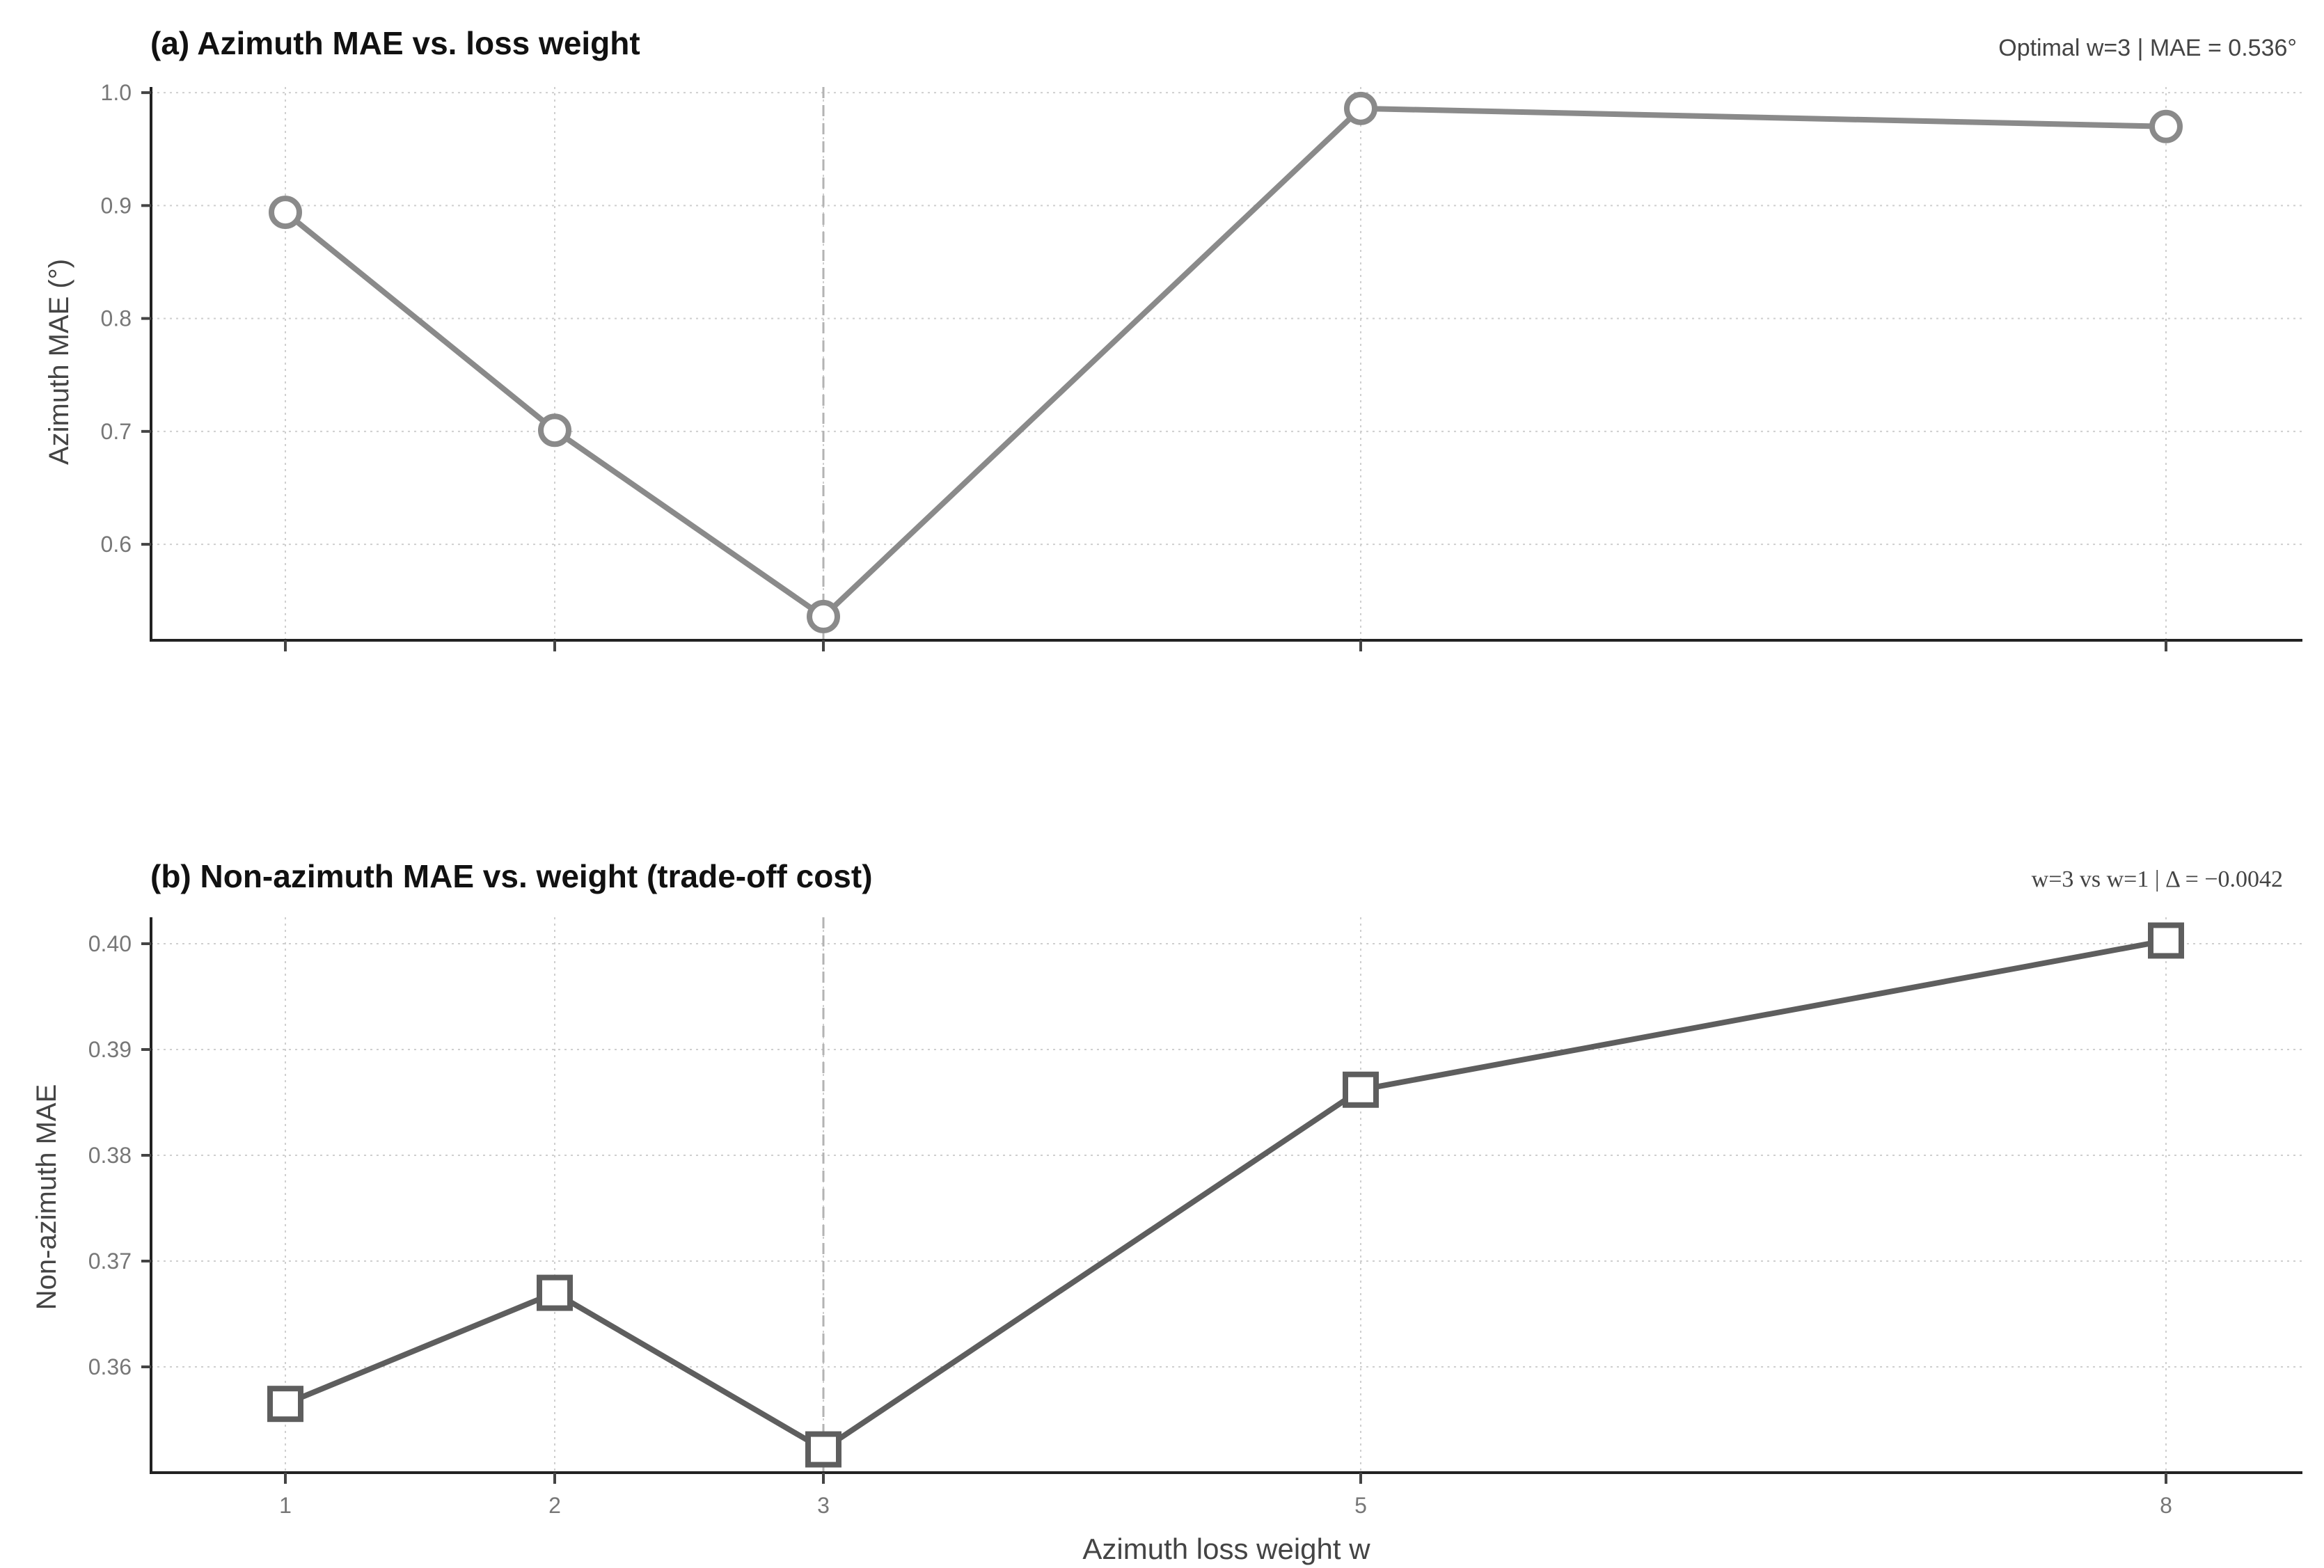 Image resolution: width=2324 pixels, height=1568 pixels. What do you see at coordinates (2157, 879) in the screenshot?
I see `panel-b-annotation: w=3 vs w=1 | Δ = −0.0042` at bounding box center [2157, 879].